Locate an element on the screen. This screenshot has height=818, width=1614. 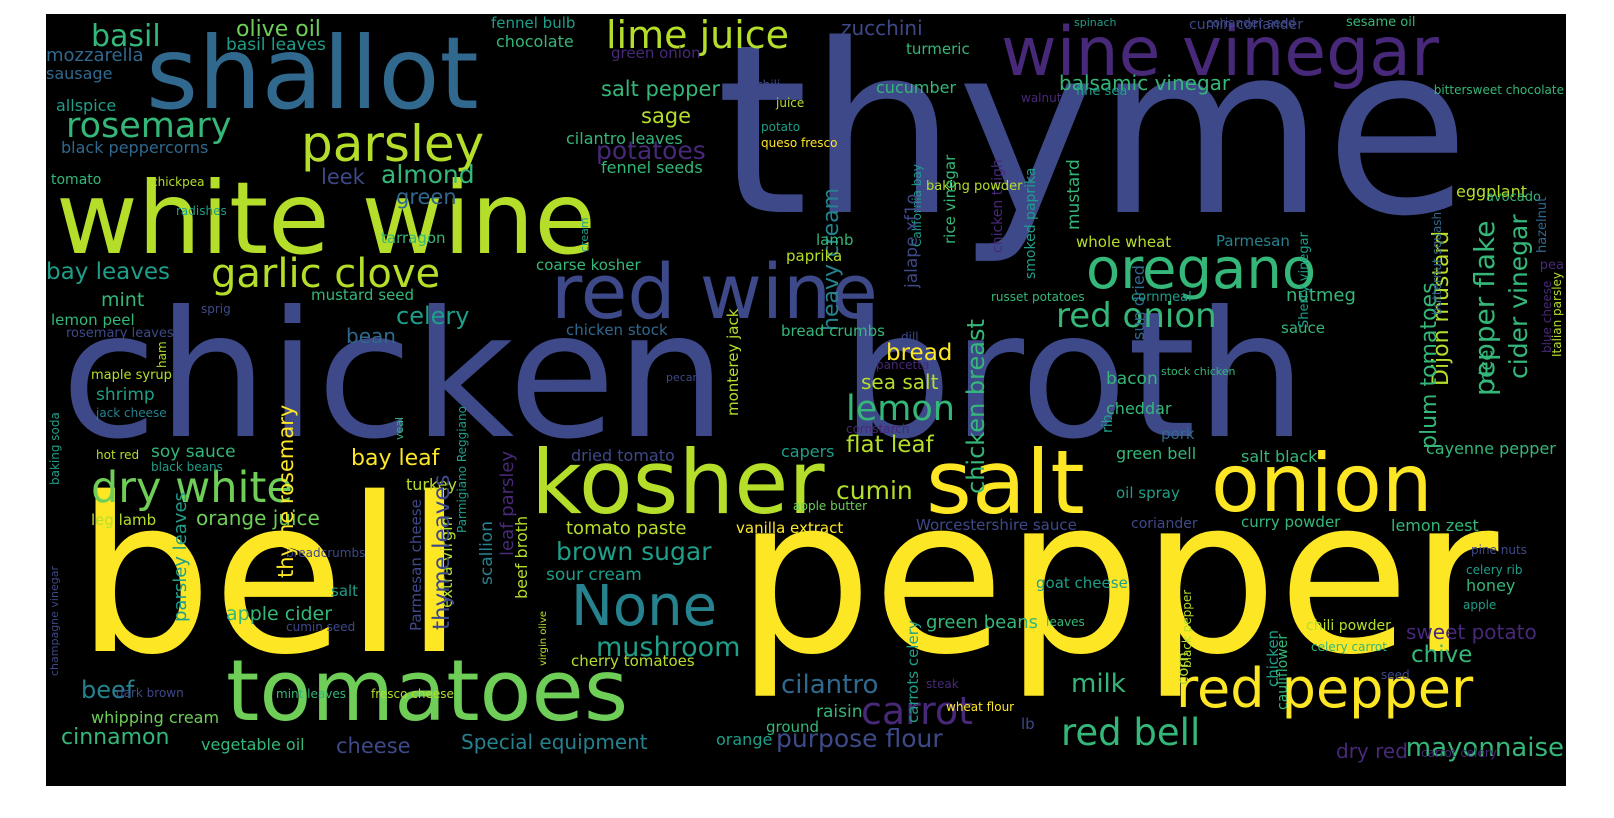
word-cream: cream is located at coordinates (584, 234).